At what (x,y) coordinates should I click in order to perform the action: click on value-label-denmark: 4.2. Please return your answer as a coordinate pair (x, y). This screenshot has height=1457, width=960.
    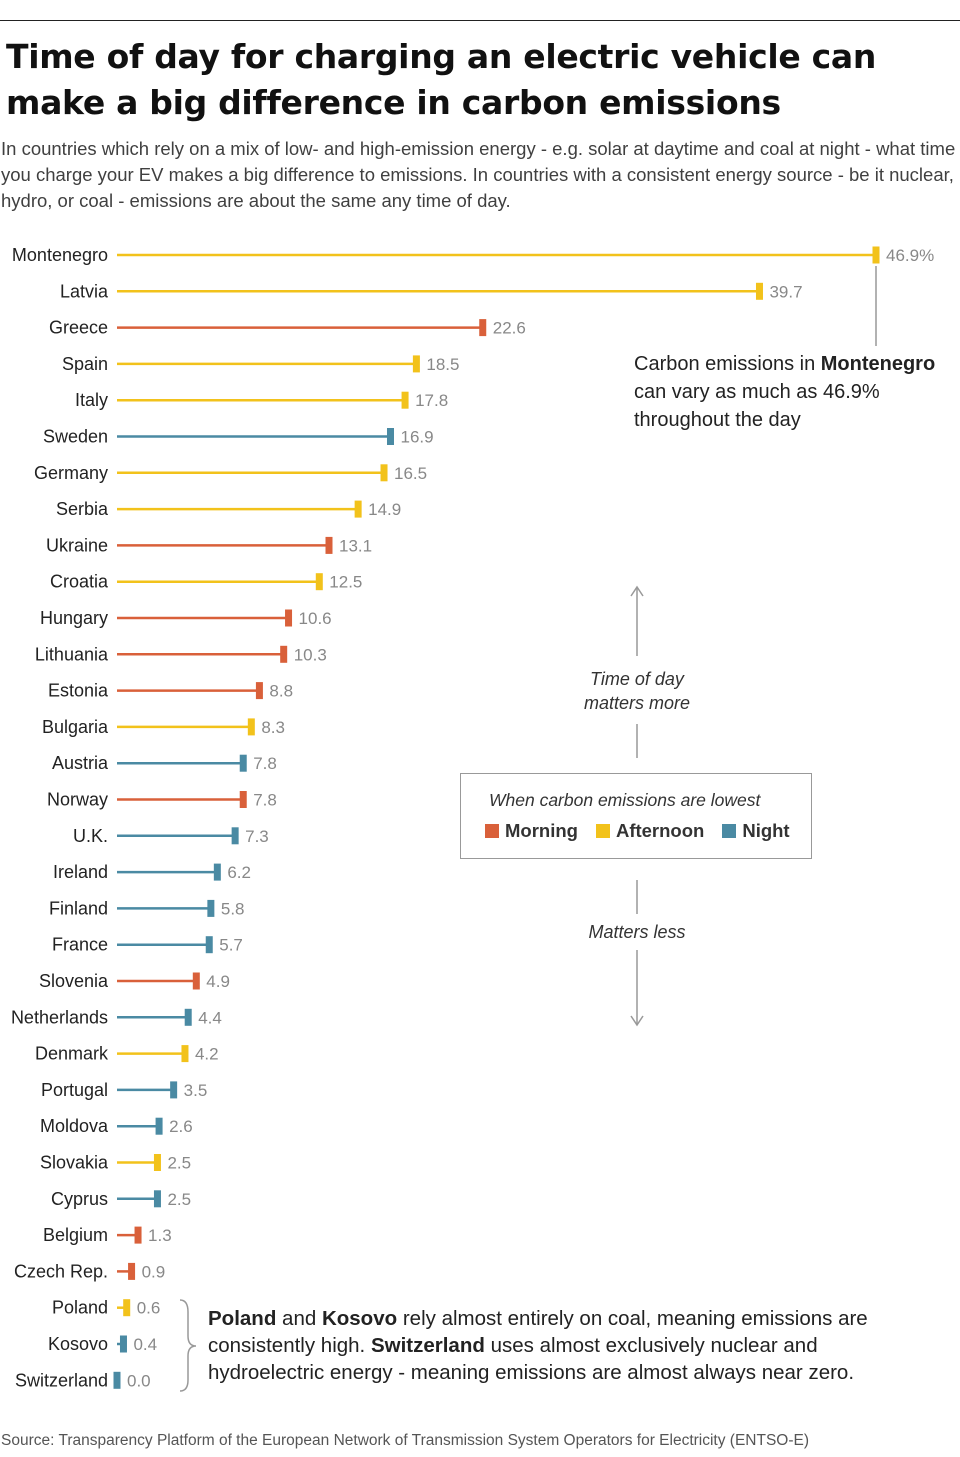
    Looking at the image, I should click on (207, 1054).